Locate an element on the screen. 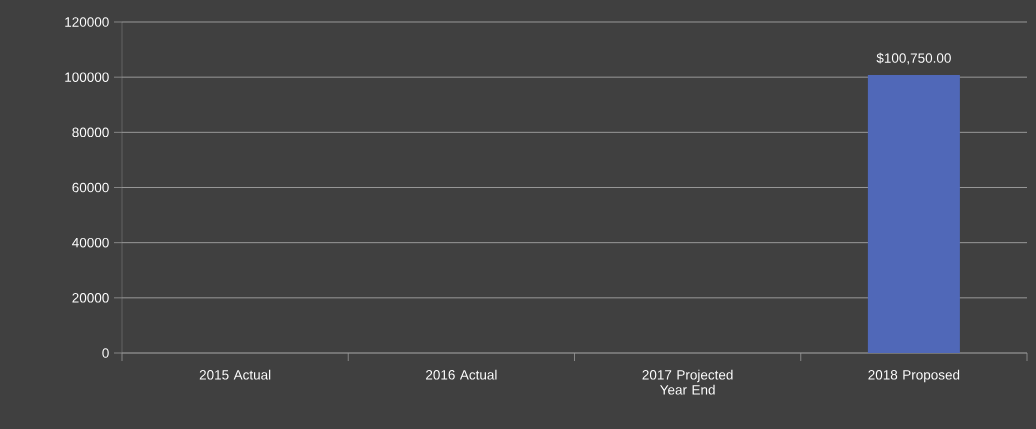  y-tick-label: 20000 is located at coordinates (90, 298).